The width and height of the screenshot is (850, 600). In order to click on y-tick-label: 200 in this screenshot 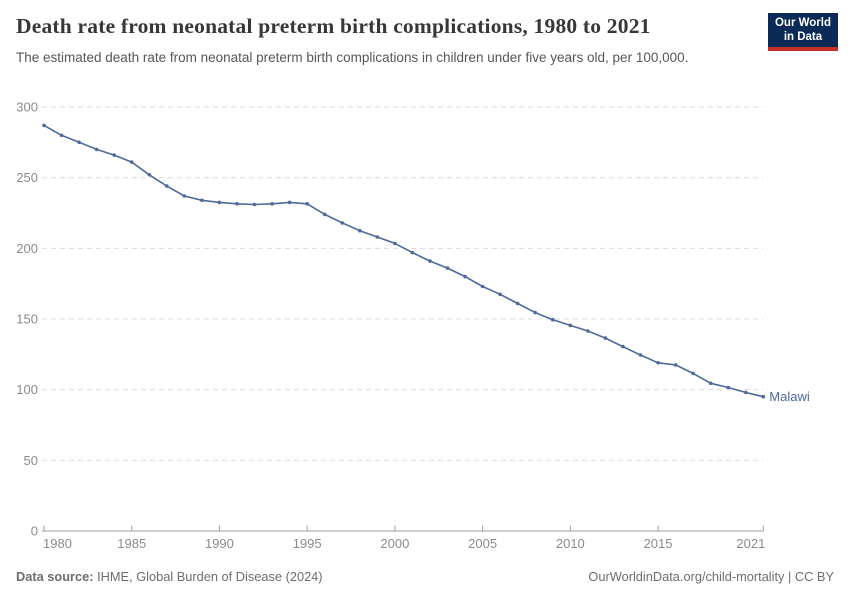, I will do `click(27, 248)`.